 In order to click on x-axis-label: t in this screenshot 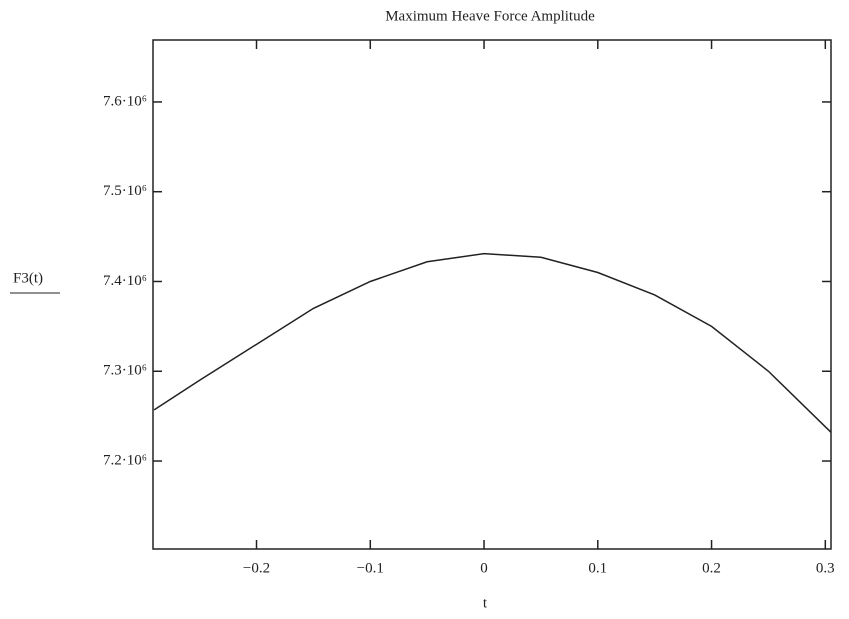, I will do `click(485, 603)`.